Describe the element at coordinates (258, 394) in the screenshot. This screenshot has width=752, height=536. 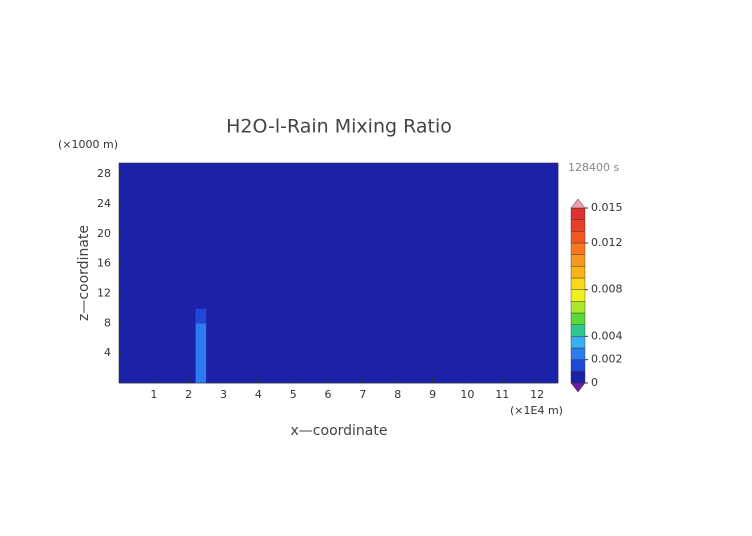
I see `x-tick-label: 4` at that location.